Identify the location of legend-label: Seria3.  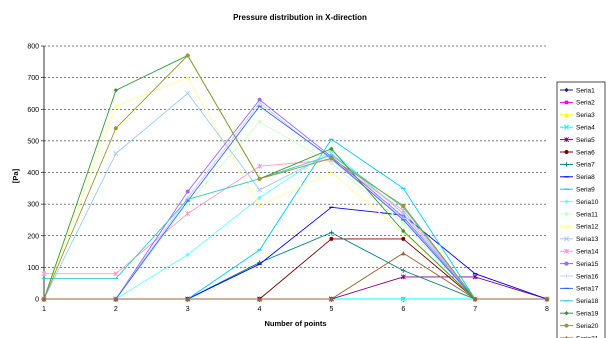
(585, 115).